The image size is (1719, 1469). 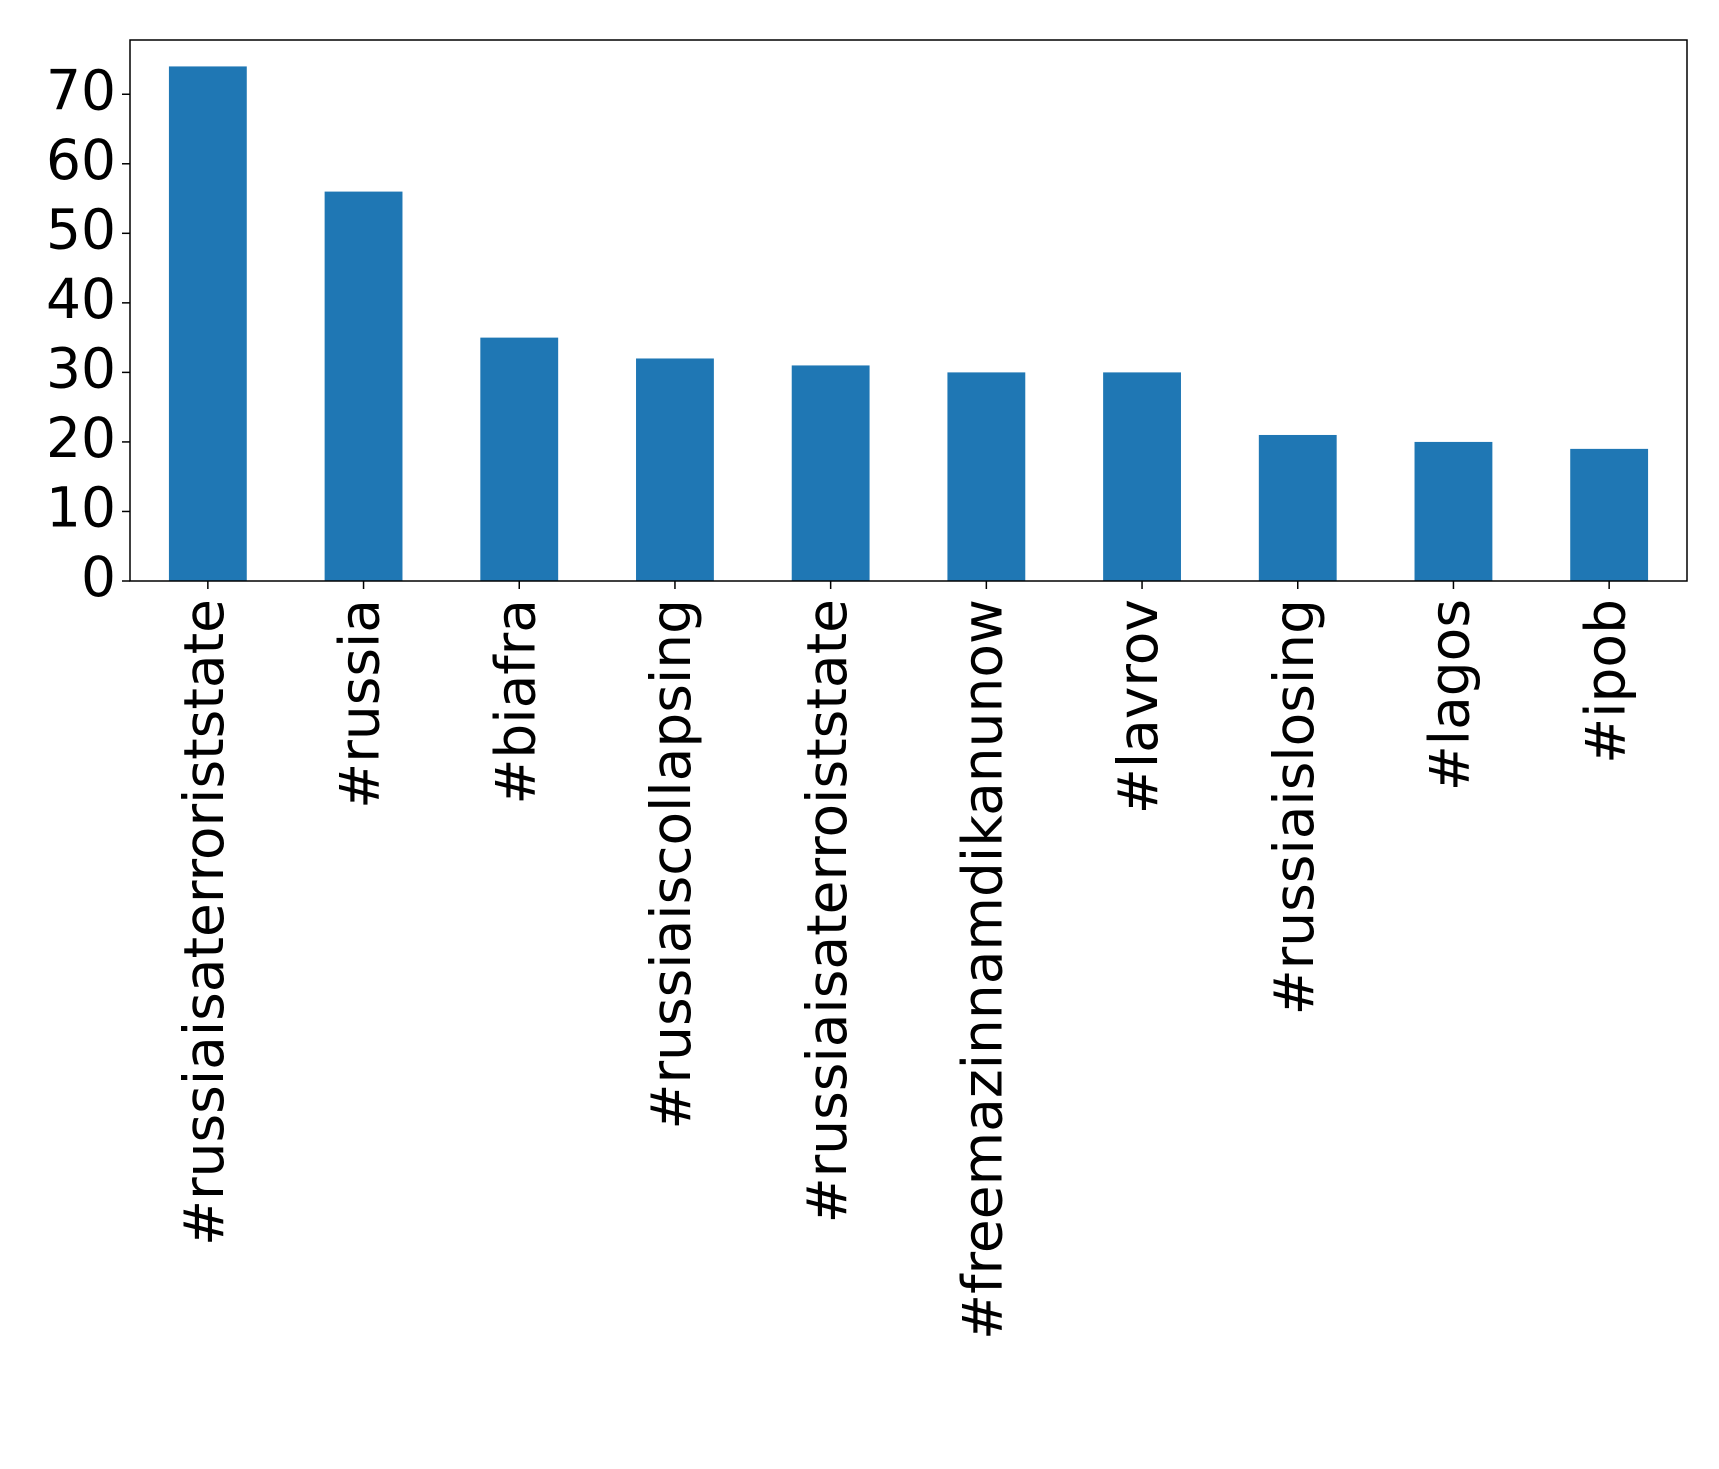 I want to click on x-tick-label: #russiaisaterroriststate, so click(x=204, y=922).